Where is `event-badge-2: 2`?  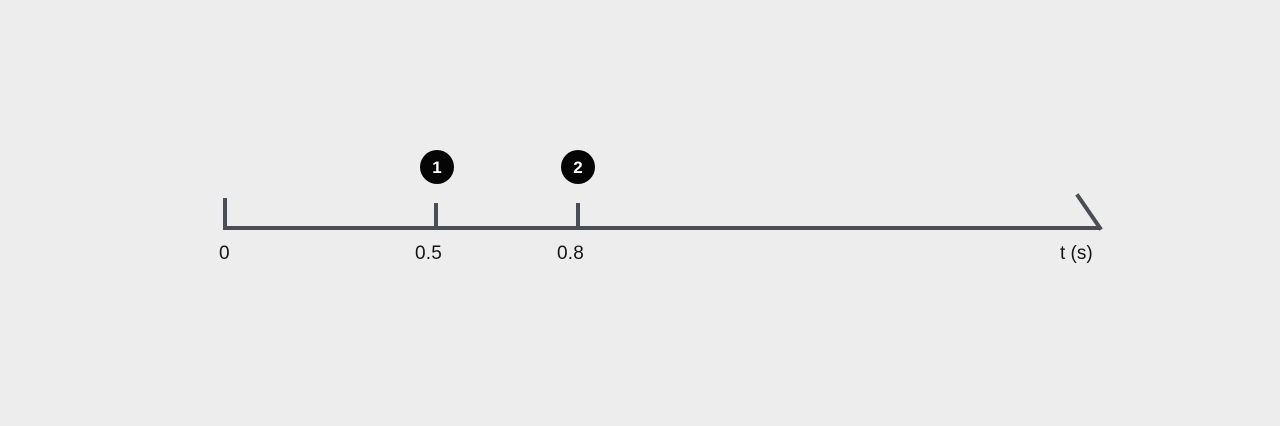 event-badge-2: 2 is located at coordinates (578, 167).